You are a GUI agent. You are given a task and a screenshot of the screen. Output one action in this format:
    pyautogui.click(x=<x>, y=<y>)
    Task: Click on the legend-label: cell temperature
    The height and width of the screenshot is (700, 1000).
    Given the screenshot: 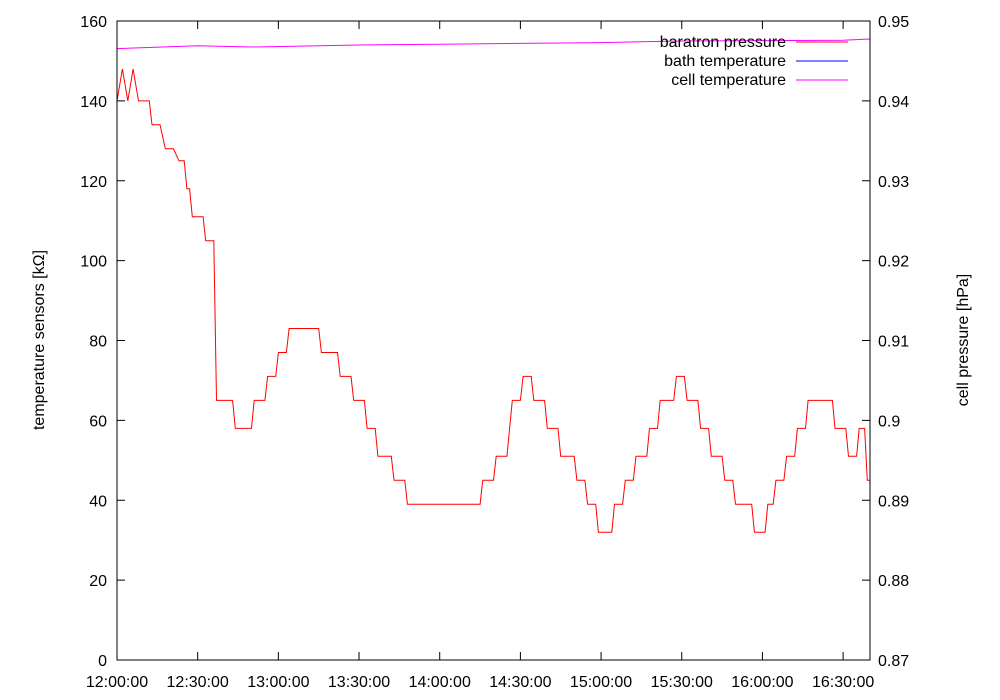 What is the action you would take?
    pyautogui.click(x=728, y=80)
    